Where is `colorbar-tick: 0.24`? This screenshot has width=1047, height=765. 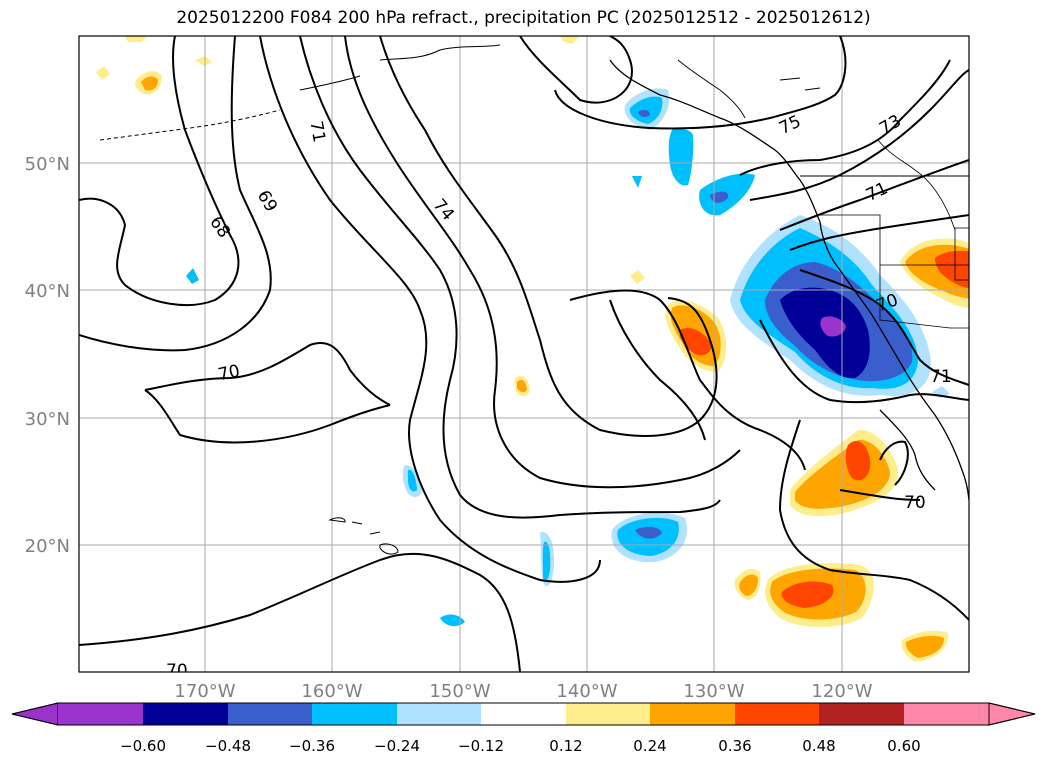
colorbar-tick: 0.24 is located at coordinates (649, 746).